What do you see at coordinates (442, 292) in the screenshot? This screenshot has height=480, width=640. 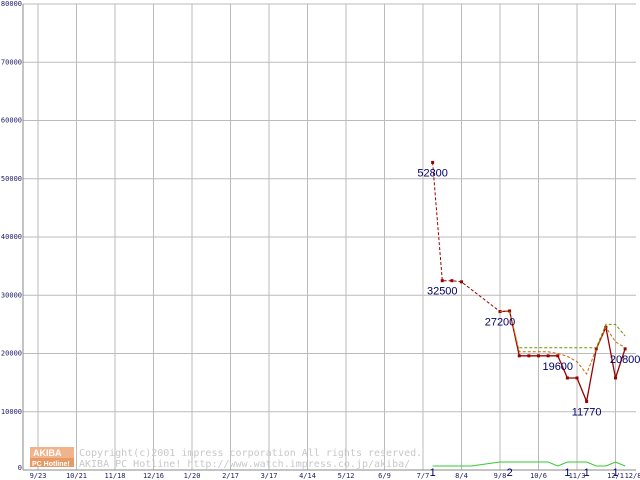 I see `price-label: 32500` at bounding box center [442, 292].